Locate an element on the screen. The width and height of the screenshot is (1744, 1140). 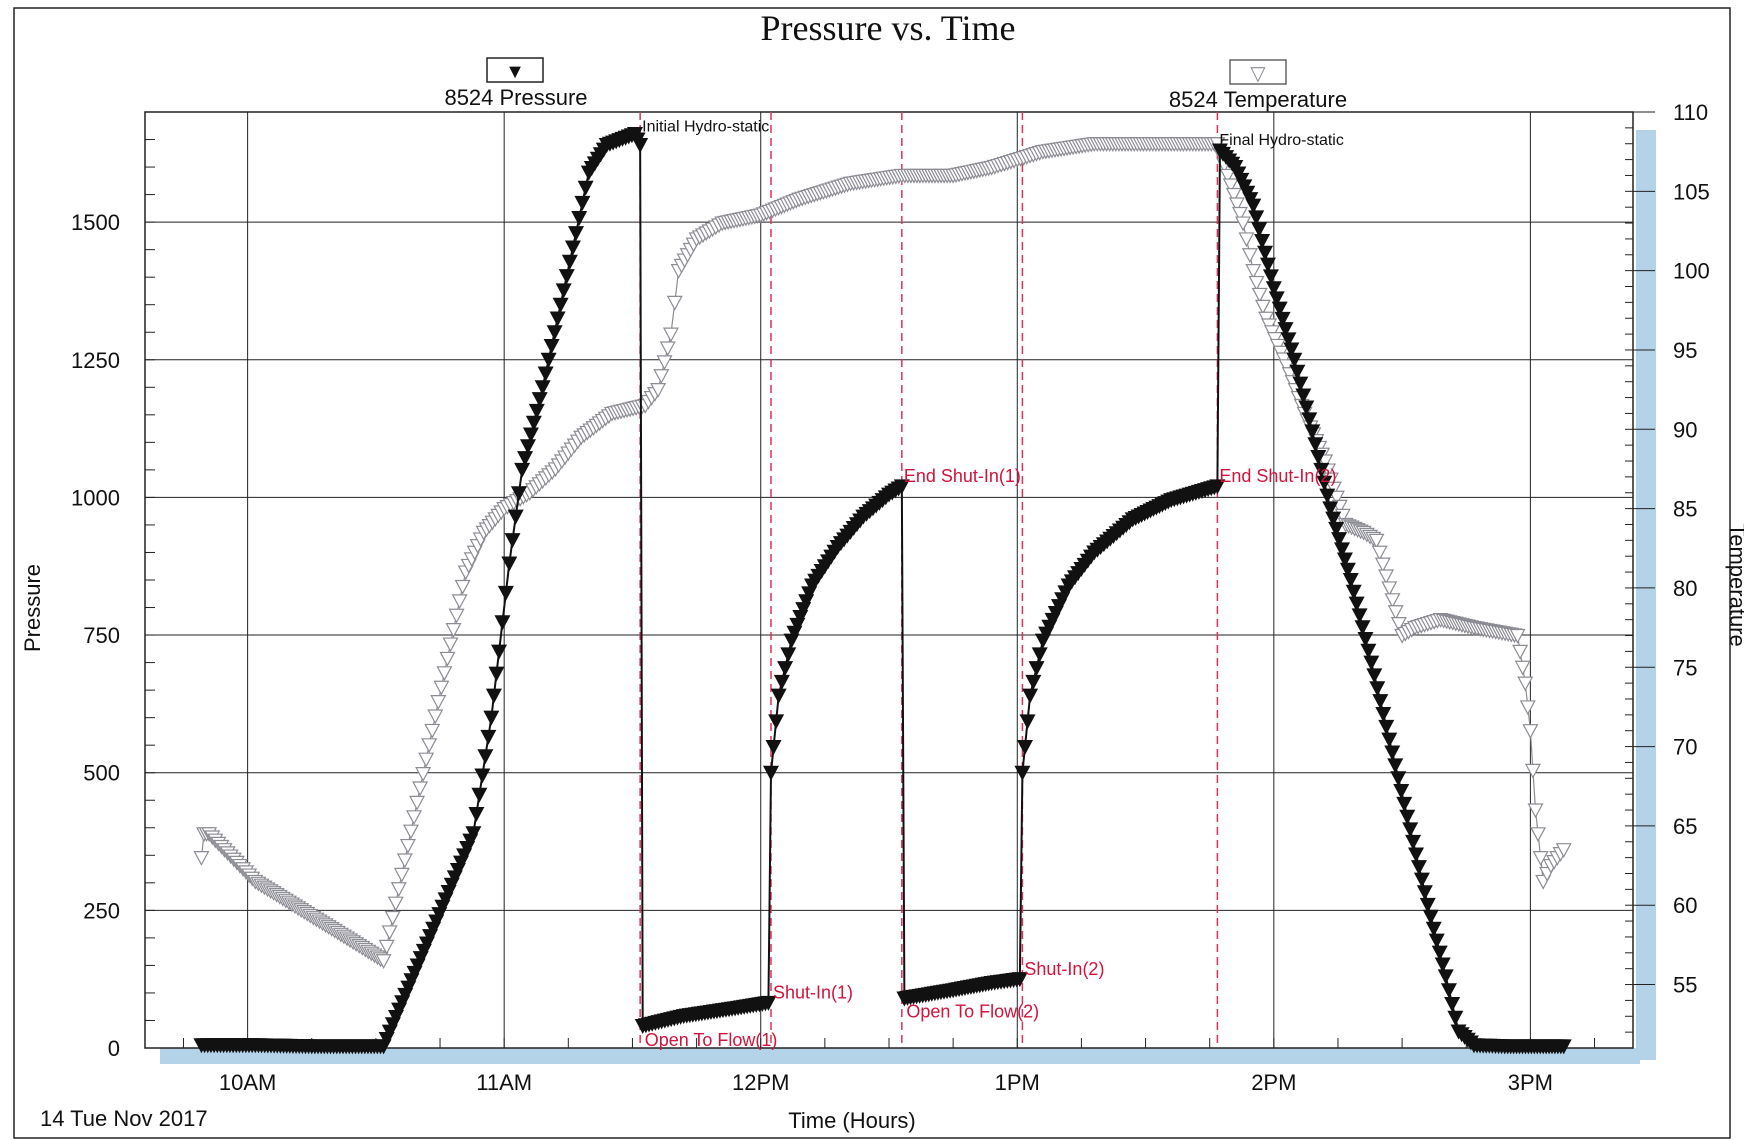
y-tick-label: 750 is located at coordinates (101, 635).